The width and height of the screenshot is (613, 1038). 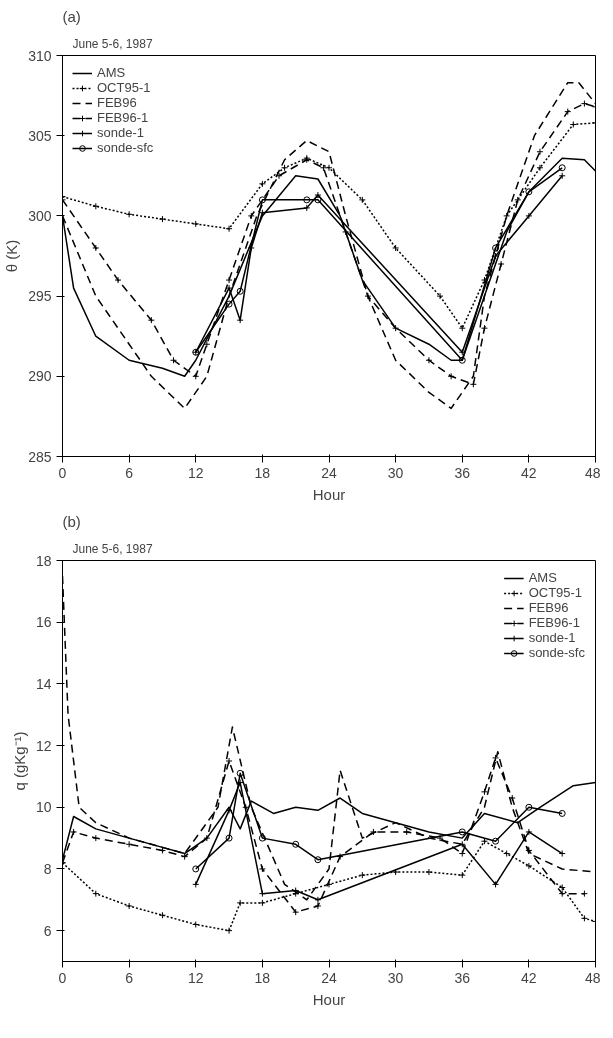 I want to click on y-tick-label: 295, so click(x=40, y=296).